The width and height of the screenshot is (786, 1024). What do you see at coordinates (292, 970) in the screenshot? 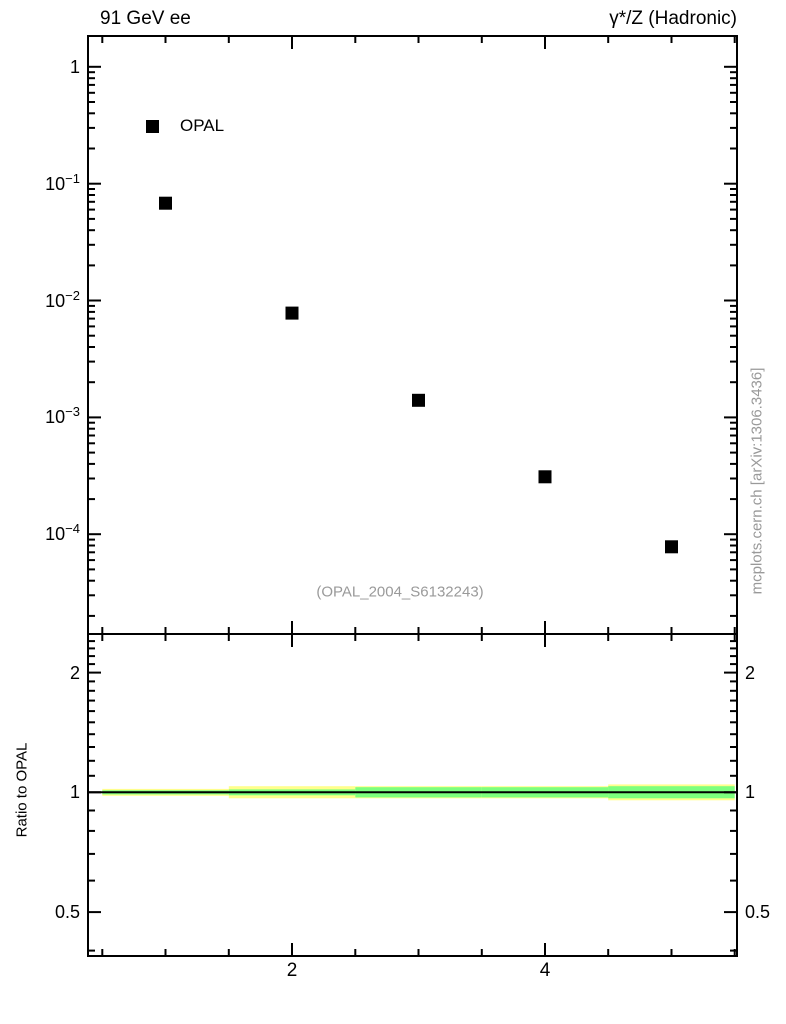
I see `x-tick-label: 2` at bounding box center [292, 970].